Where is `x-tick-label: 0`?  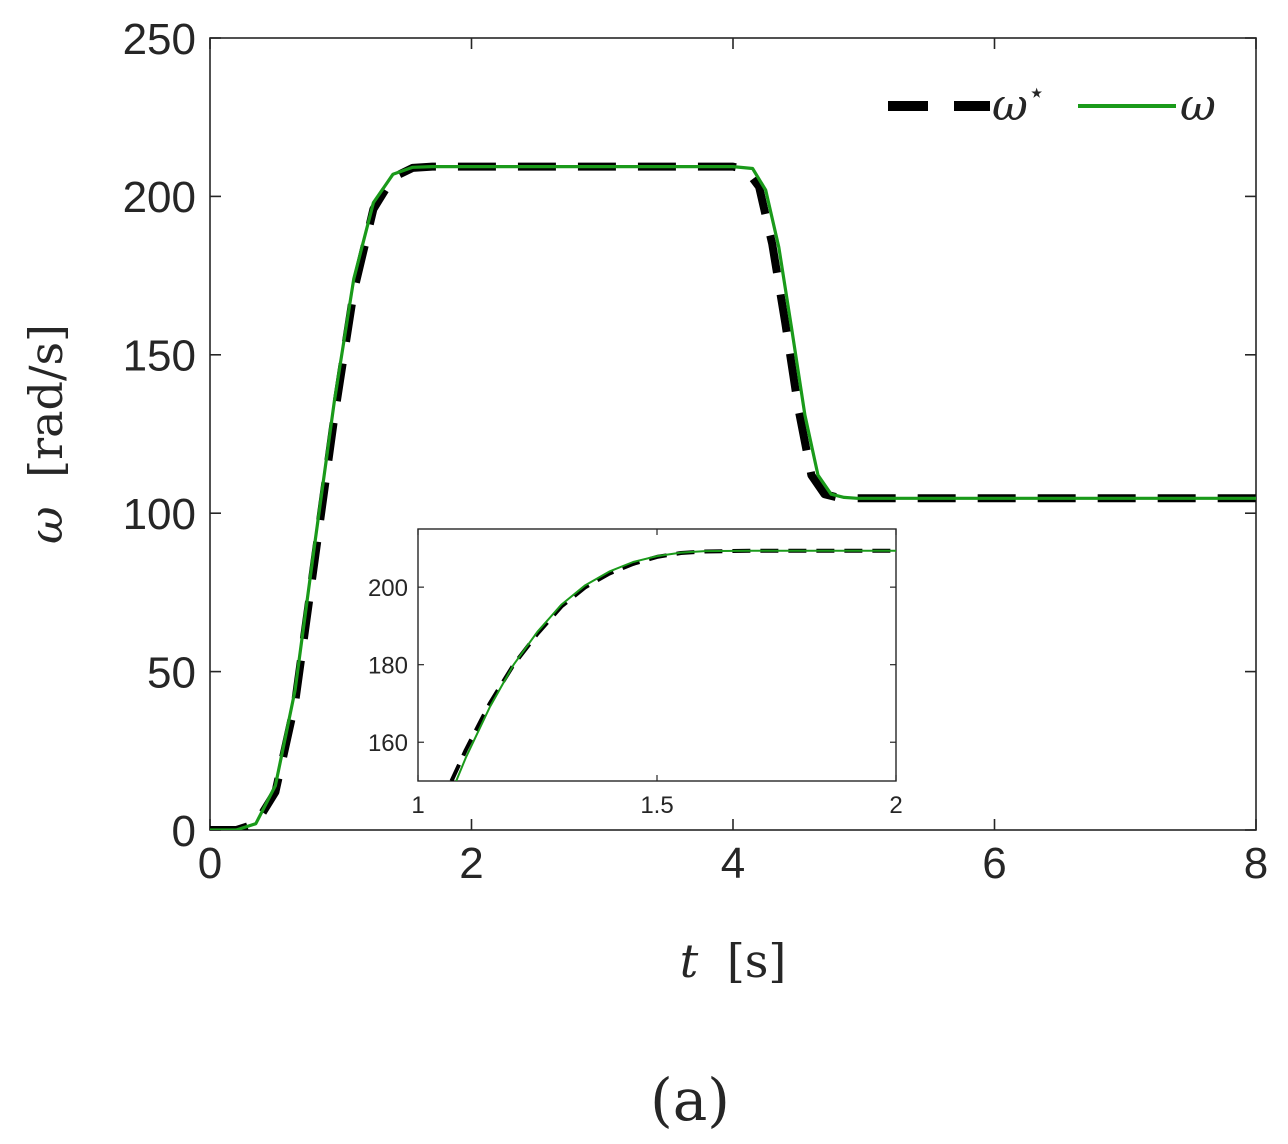 x-tick-label: 0 is located at coordinates (210, 863).